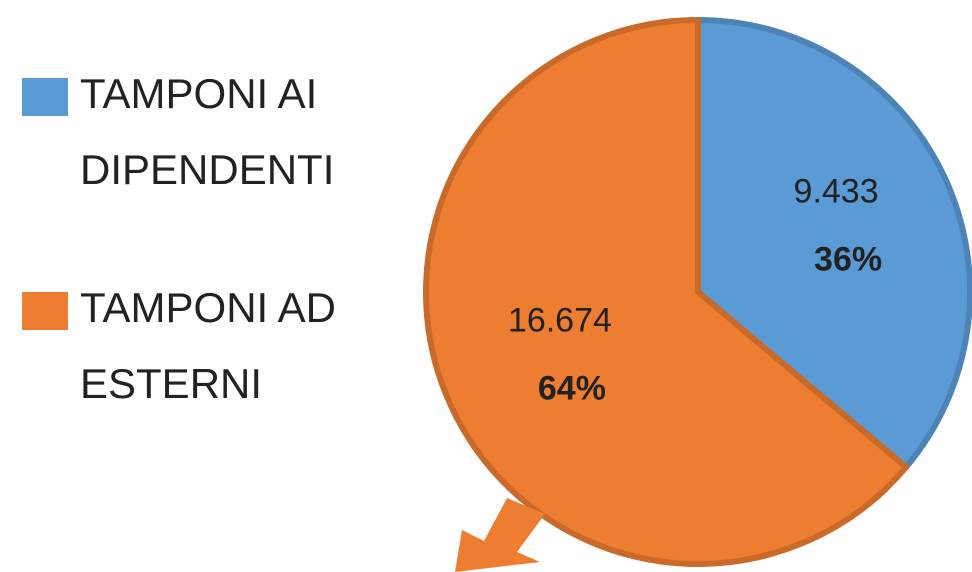 The height and width of the screenshot is (572, 972). What do you see at coordinates (836, 192) in the screenshot?
I see `data-label: 9.433` at bounding box center [836, 192].